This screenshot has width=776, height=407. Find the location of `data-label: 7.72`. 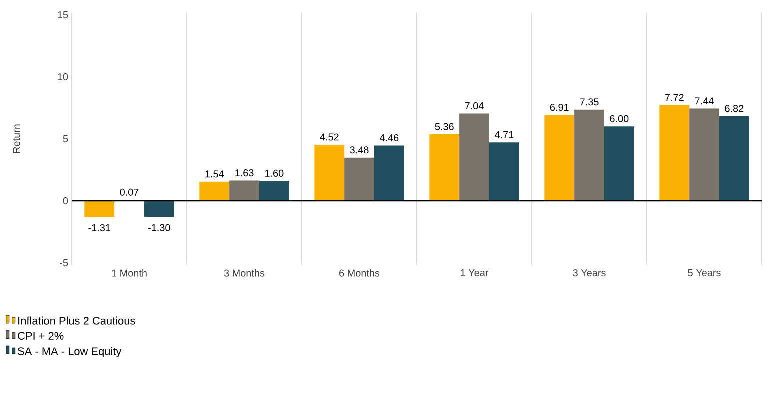

data-label: 7.72 is located at coordinates (674, 98).